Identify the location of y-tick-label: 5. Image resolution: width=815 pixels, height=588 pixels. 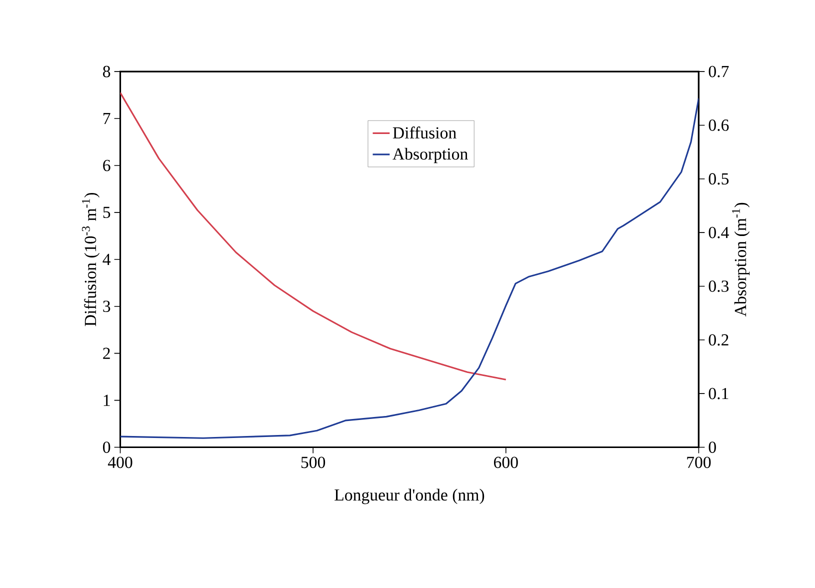
(106, 212).